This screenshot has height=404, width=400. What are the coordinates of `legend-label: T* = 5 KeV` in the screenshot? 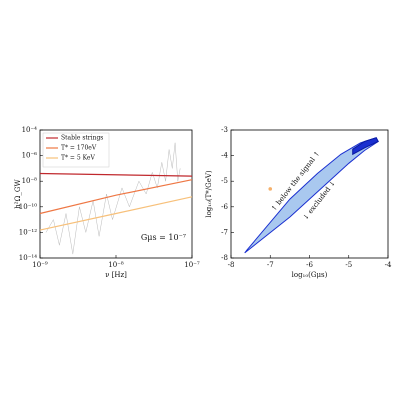 It's located at (78, 158).